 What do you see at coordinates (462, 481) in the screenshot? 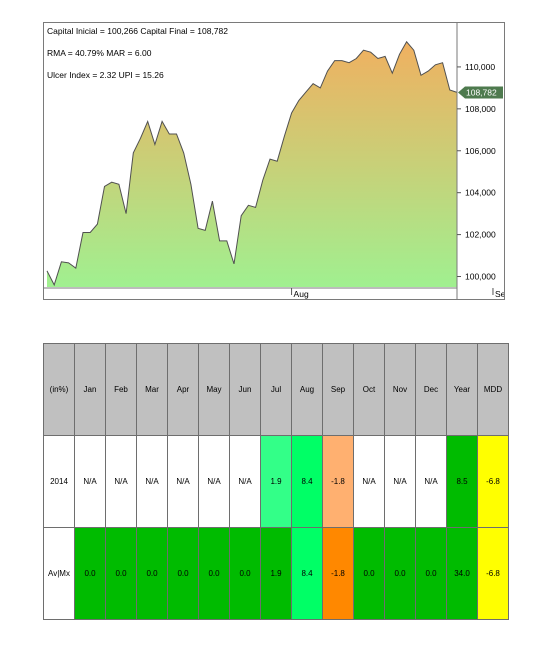
I see `table-cell: 8.5` at bounding box center [462, 481].